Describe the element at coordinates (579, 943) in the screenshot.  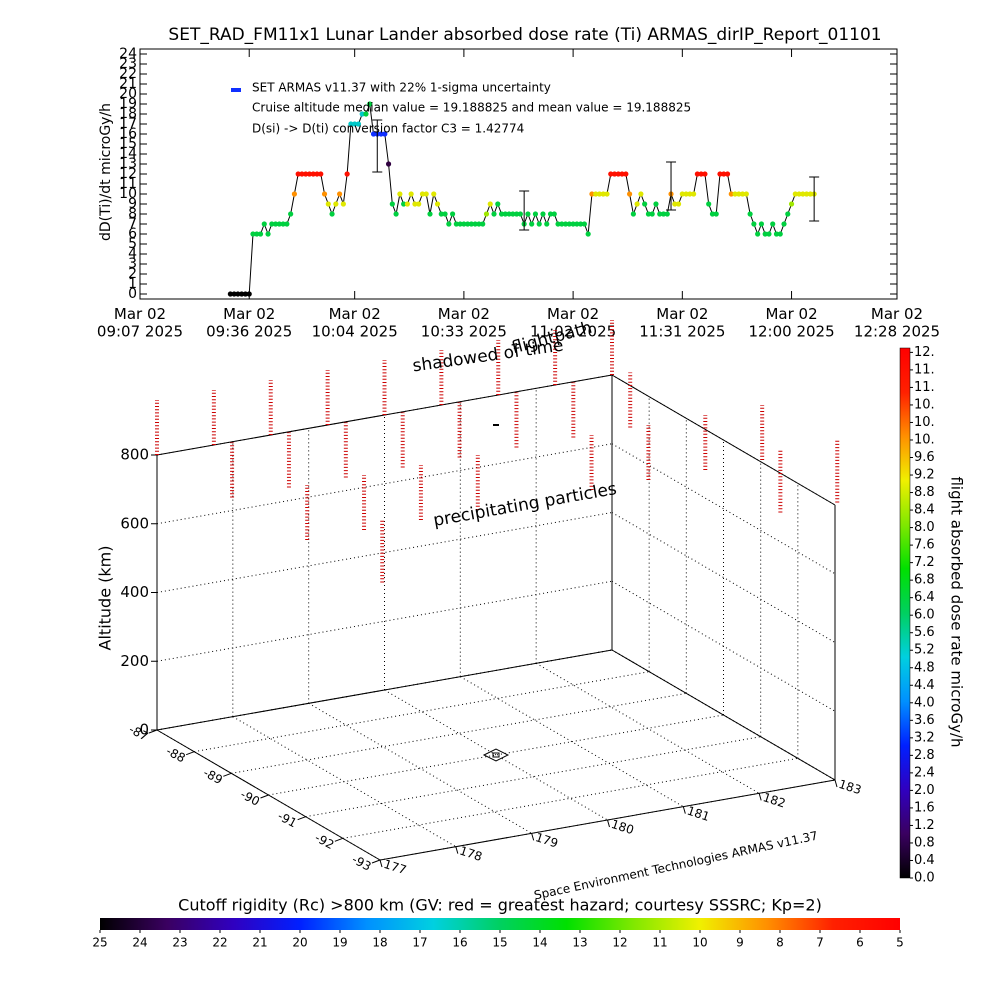
I see `colorbar-tick-label: 13` at that location.